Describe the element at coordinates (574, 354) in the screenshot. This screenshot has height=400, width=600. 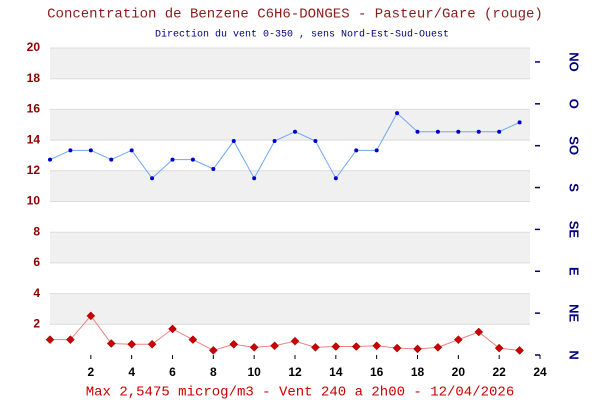
I see `y2-tick-label: N` at that location.